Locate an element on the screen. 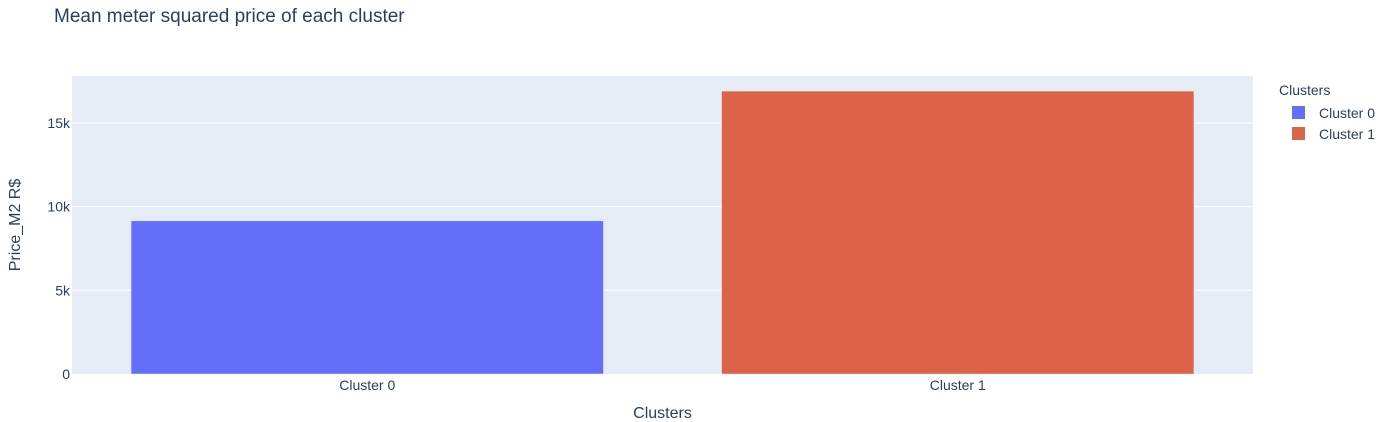 The height and width of the screenshot is (422, 1400). legend-item-cluster-0: Cluster 0 is located at coordinates (1337, 112).